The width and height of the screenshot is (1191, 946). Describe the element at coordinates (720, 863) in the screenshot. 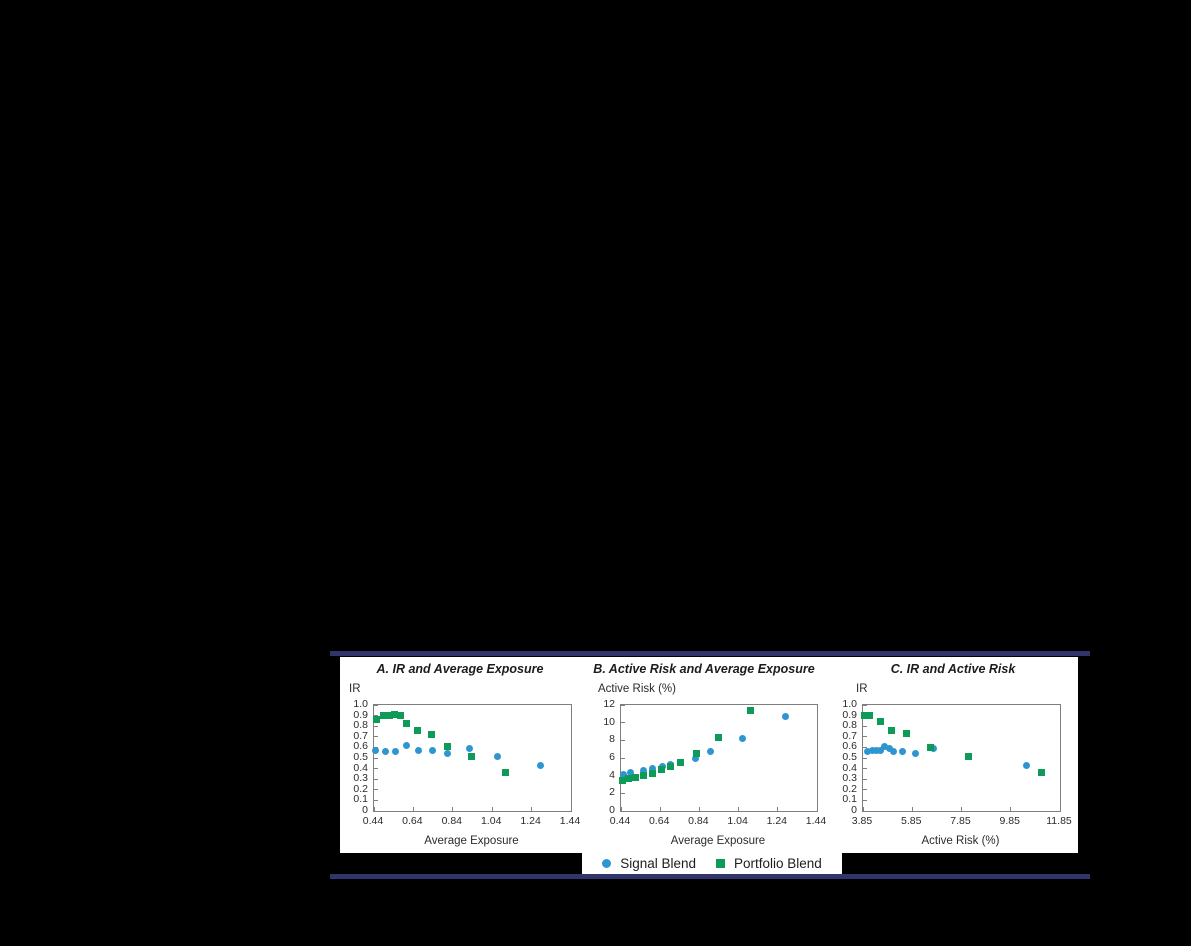

I see `legend-marker-square-icon` at that location.